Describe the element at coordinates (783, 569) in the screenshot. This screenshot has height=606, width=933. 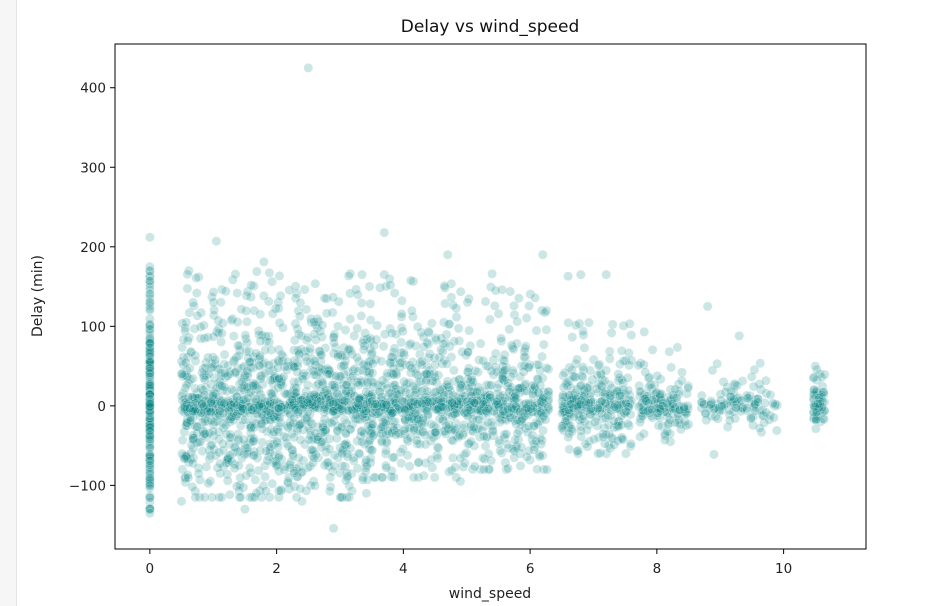
I see `x-tick-label: 10` at that location.